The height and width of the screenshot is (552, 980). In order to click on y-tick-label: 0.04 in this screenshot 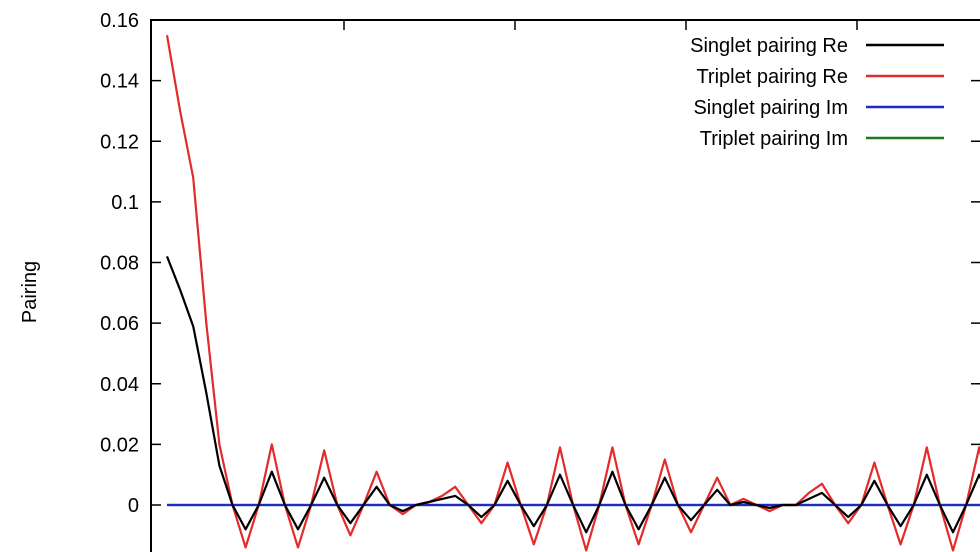, I will do `click(119, 385)`.